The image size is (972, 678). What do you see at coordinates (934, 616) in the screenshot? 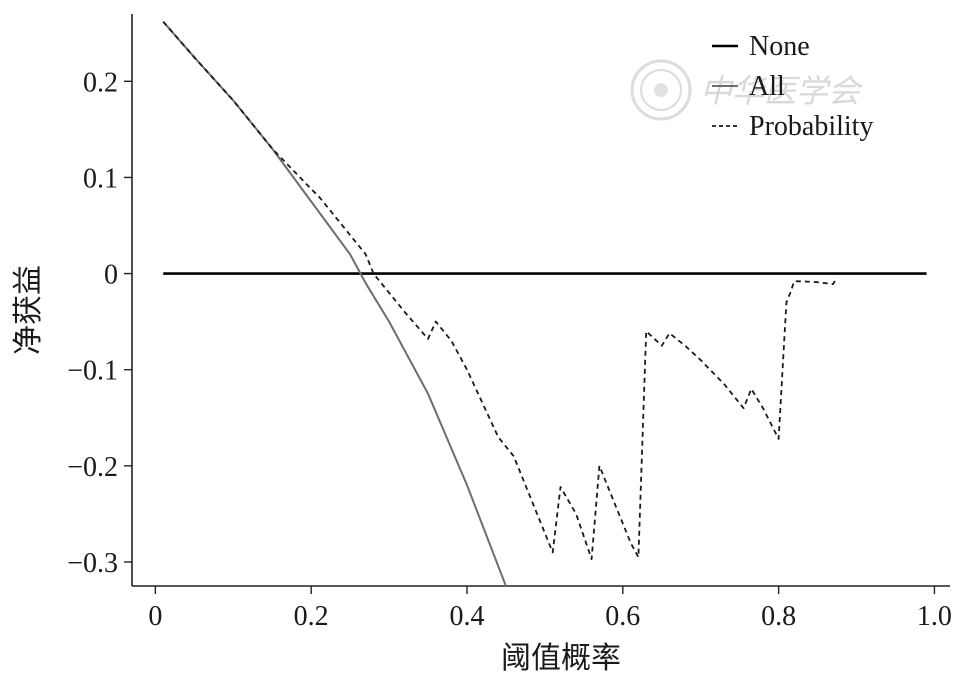
I see `x-tick-label: 1.0` at bounding box center [934, 616].